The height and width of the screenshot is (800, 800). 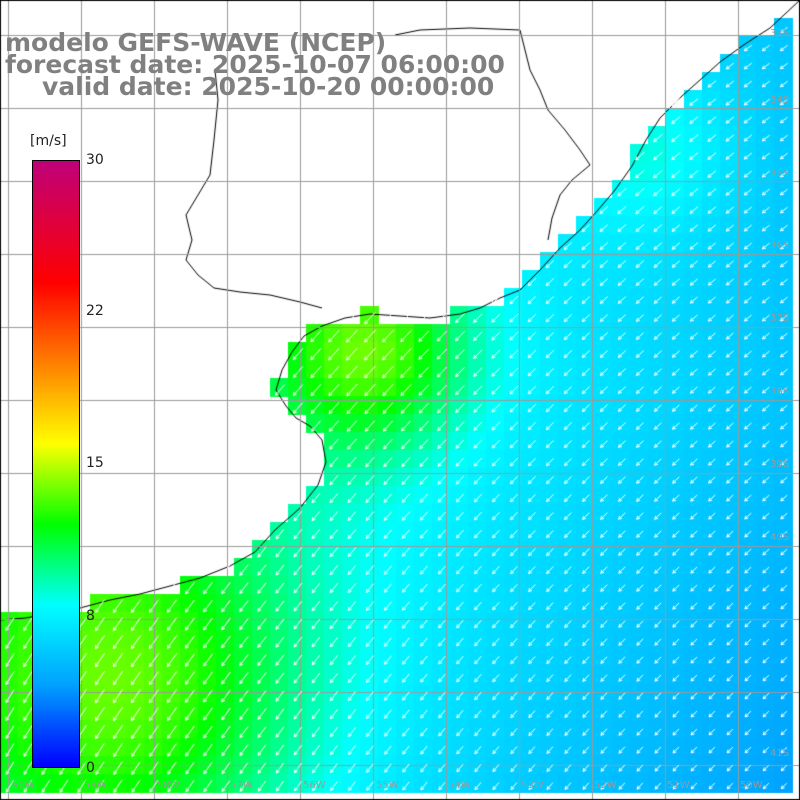 What do you see at coordinates (780, 464) in the screenshot?
I see `lat-label-39s: 39S` at bounding box center [780, 464].